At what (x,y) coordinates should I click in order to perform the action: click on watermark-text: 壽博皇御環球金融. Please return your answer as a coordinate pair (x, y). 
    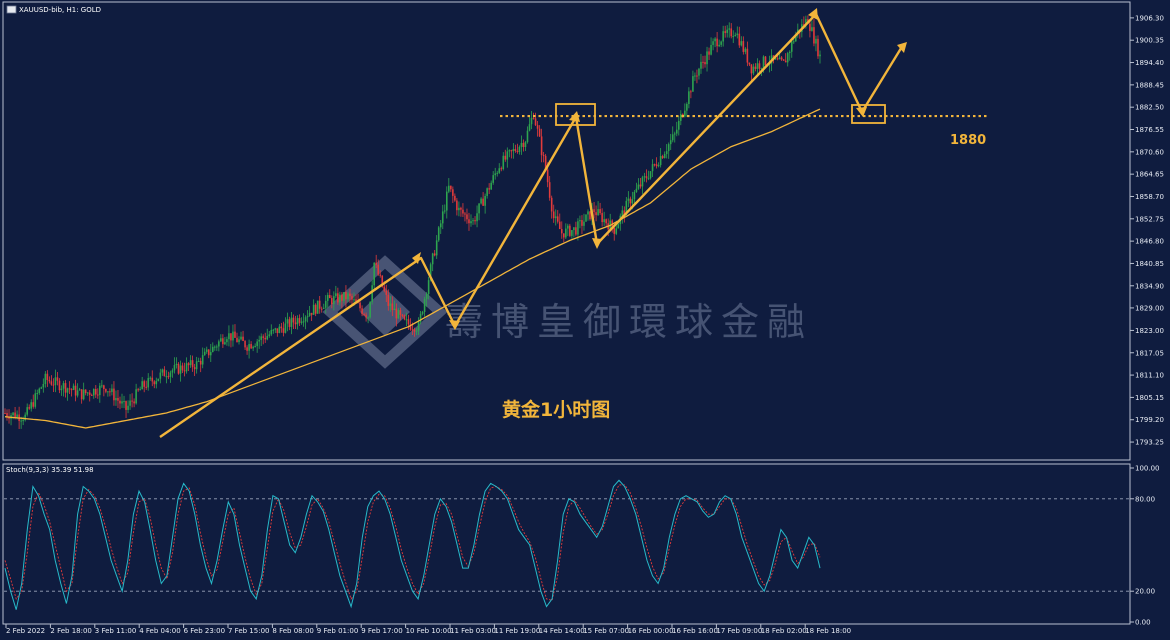
    Looking at the image, I should click on (629, 322).